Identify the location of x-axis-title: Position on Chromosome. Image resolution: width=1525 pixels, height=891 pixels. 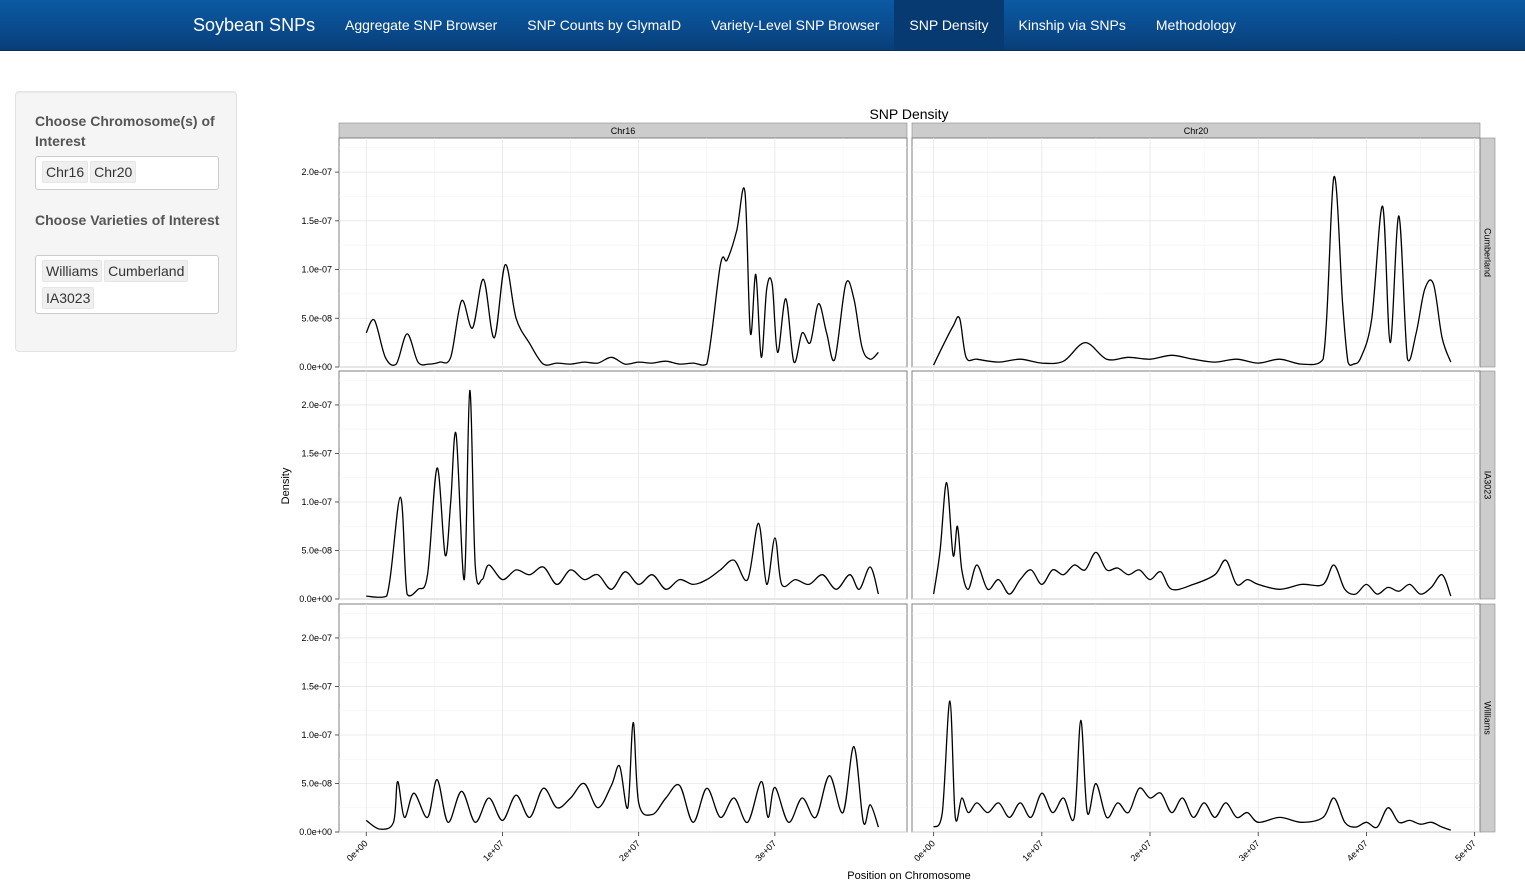
(909, 876).